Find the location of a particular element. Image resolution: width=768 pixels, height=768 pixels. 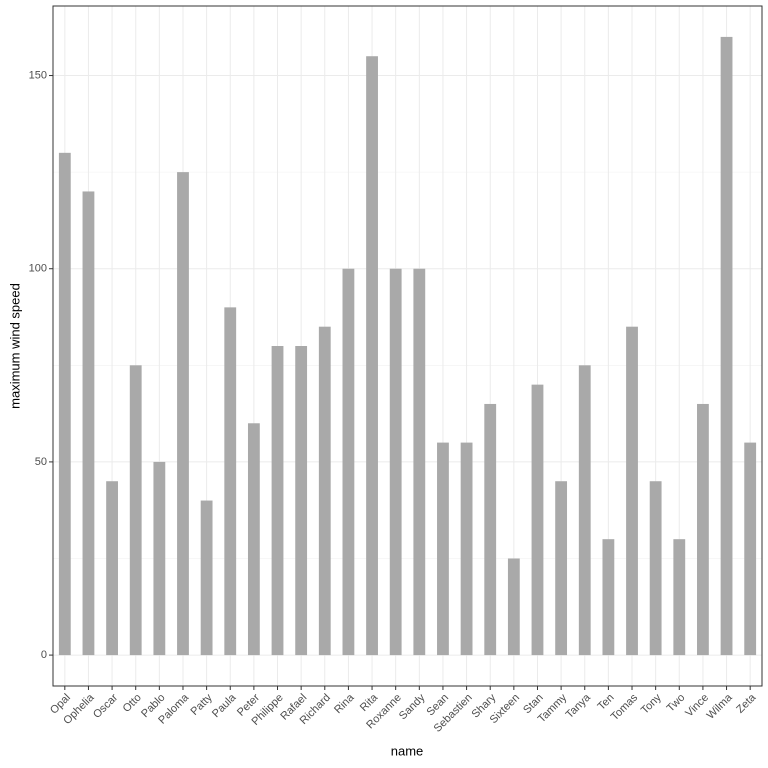

y-tick-label: 0 is located at coordinates (44, 655).